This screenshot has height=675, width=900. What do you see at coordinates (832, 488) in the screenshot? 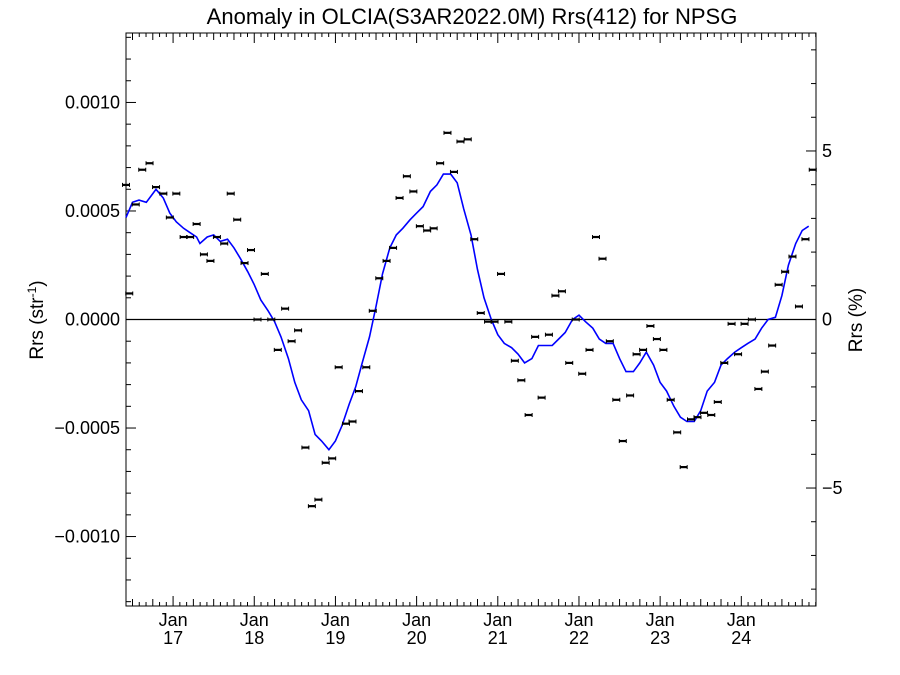
I see `right-y-tick-label: −5` at bounding box center [832, 488].